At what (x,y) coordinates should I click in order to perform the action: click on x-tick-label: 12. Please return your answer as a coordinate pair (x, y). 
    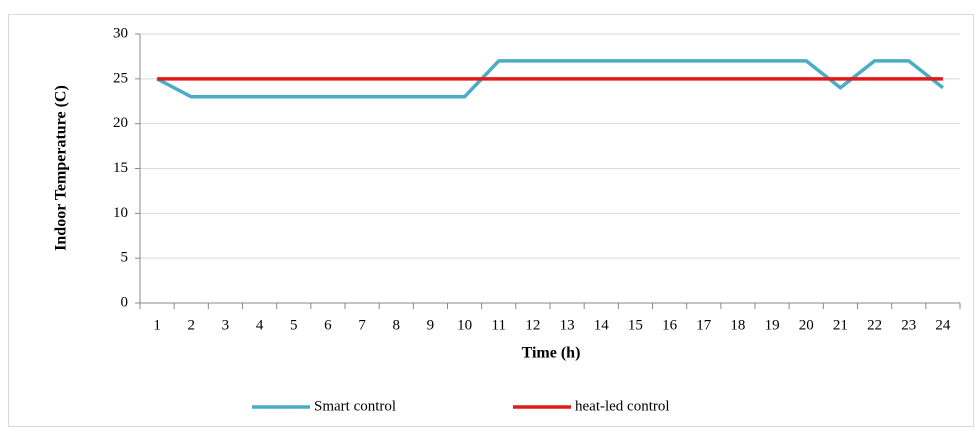
    Looking at the image, I should click on (532, 325).